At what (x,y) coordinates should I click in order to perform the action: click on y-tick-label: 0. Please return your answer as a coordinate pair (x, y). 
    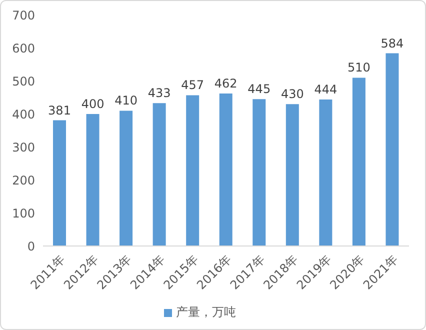
    Looking at the image, I should click on (31, 246).